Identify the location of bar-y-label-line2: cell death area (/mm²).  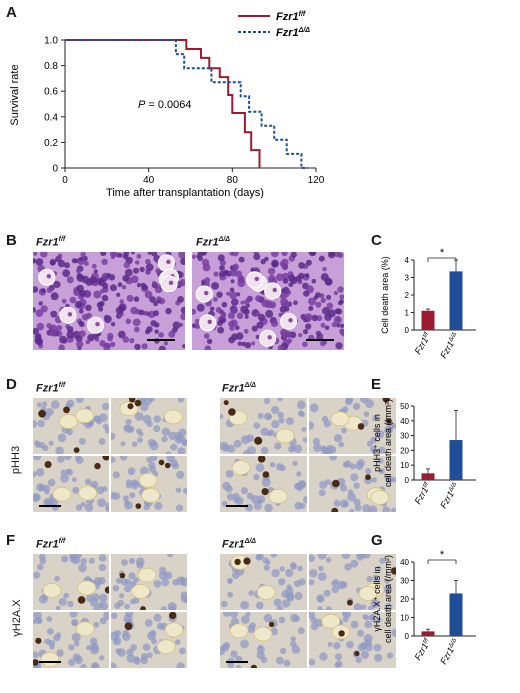
(388, 443).